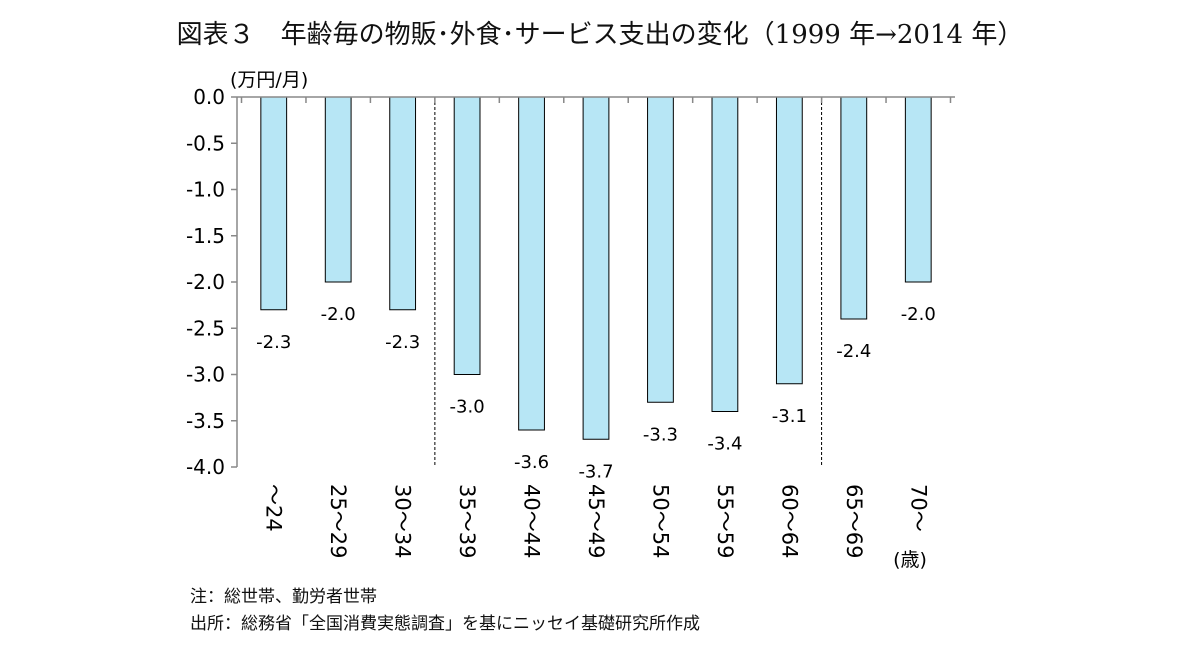 The width and height of the screenshot is (1200, 651). I want to click on chart-note: 注：総世帯、勤労者世帯, so click(283, 597).